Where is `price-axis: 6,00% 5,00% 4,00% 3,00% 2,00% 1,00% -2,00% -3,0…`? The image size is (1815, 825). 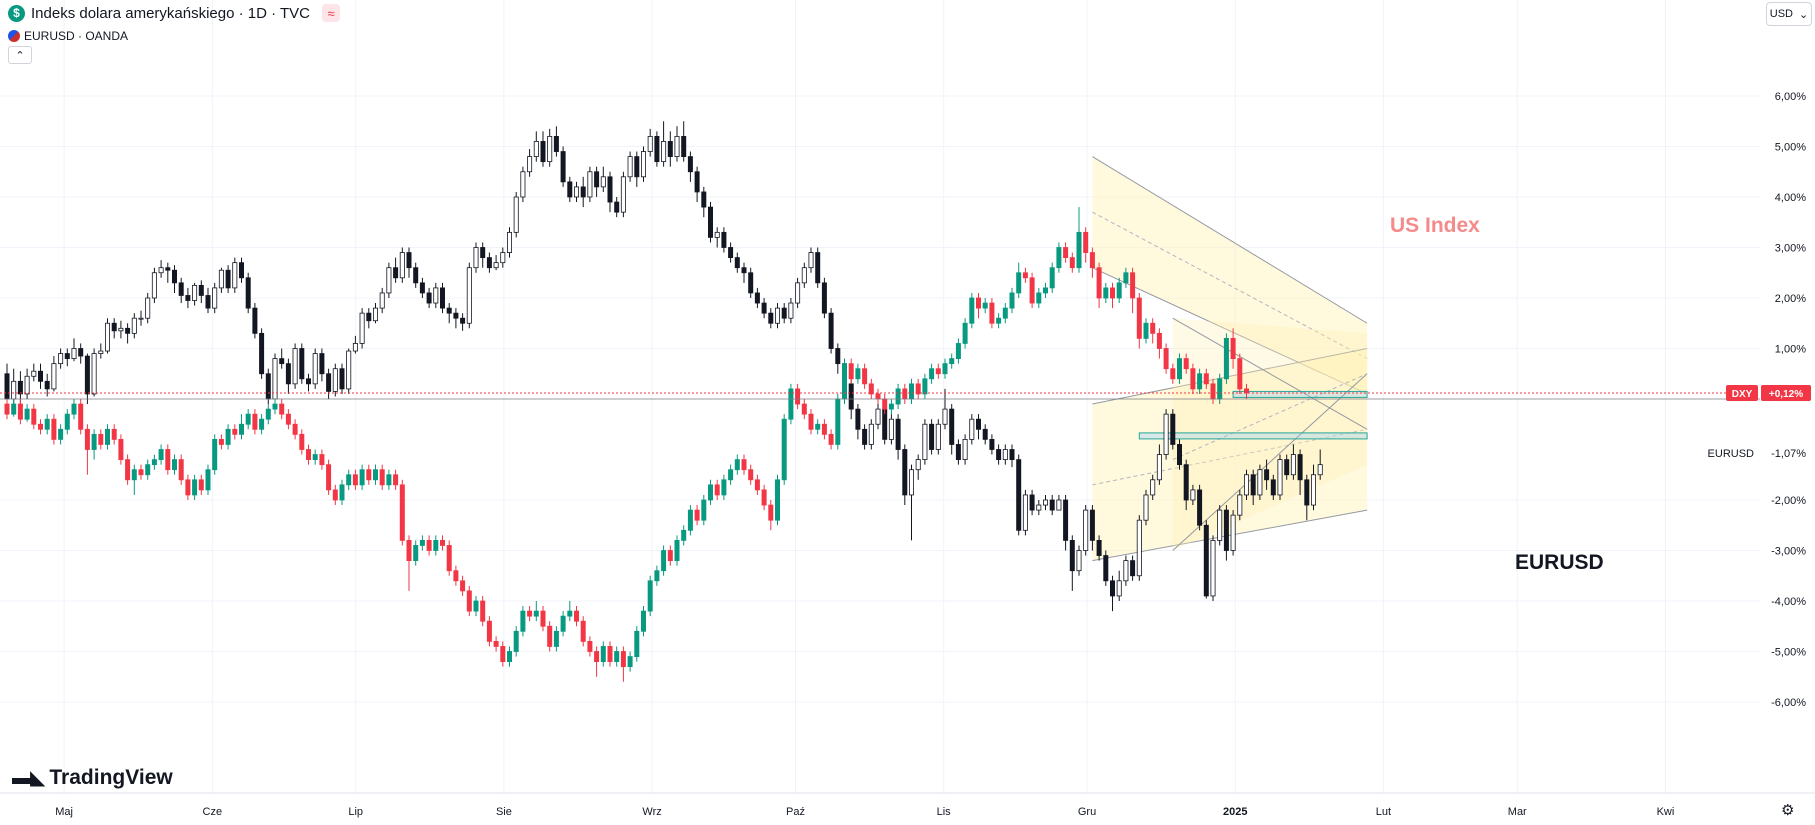
price-axis: 6,00% 5,00% 4,00% 3,00% 2,00% 1,00% -2,00% -3,0… is located at coordinates (1788, 400).